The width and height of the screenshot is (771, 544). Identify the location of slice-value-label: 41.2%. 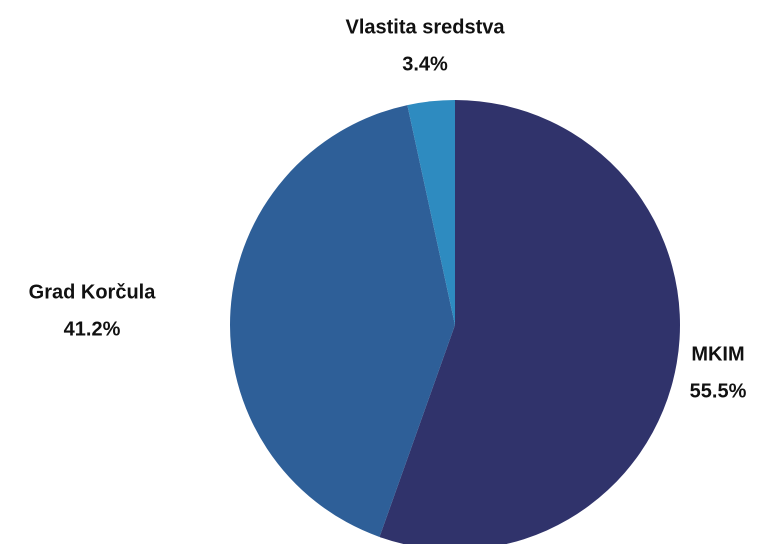
(92, 329).